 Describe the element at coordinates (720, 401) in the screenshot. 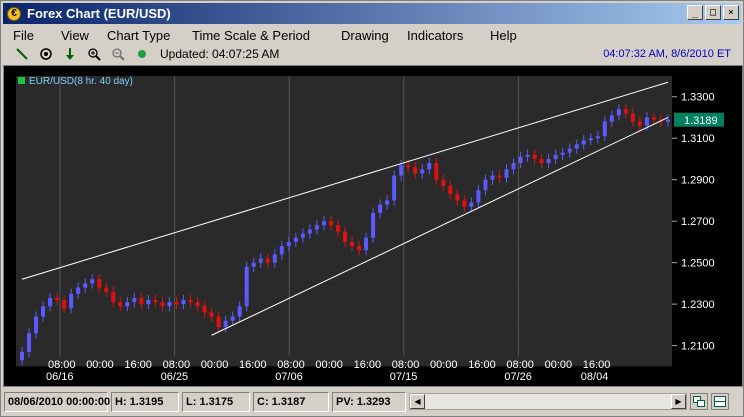

I see `window-cascade-icon` at that location.